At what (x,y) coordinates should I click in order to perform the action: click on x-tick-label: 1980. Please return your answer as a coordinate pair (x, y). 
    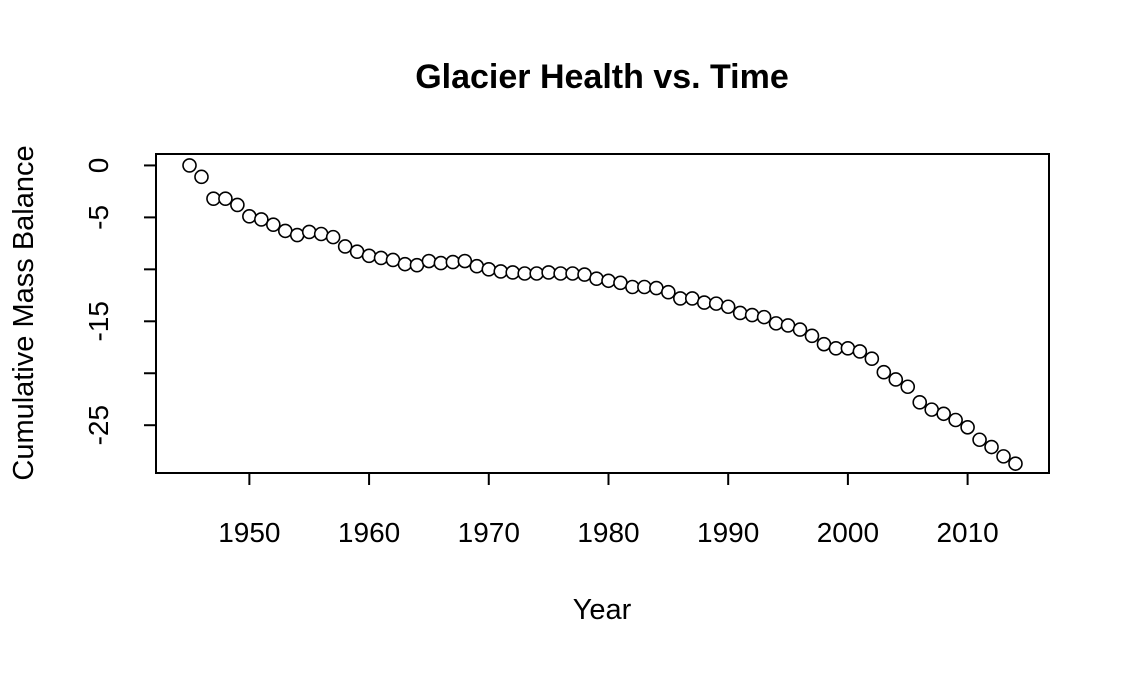
    Looking at the image, I should click on (608, 532).